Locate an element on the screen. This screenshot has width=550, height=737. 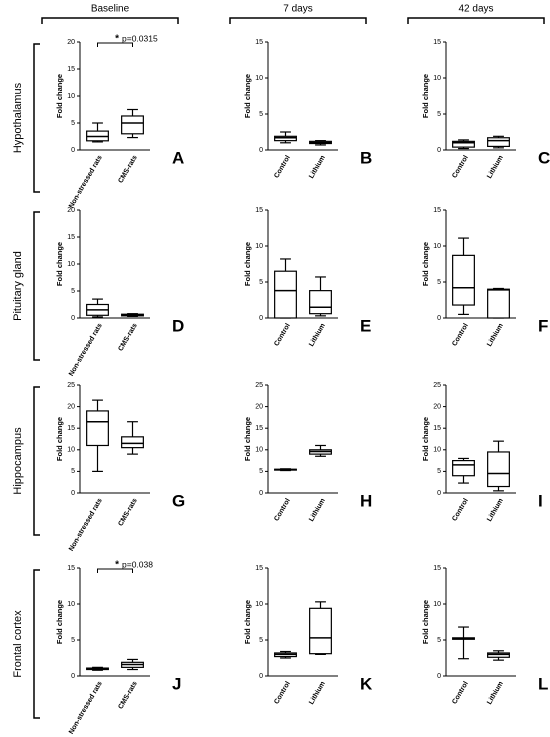
row-label: Pituitary gland is located at coordinates (18, 286).